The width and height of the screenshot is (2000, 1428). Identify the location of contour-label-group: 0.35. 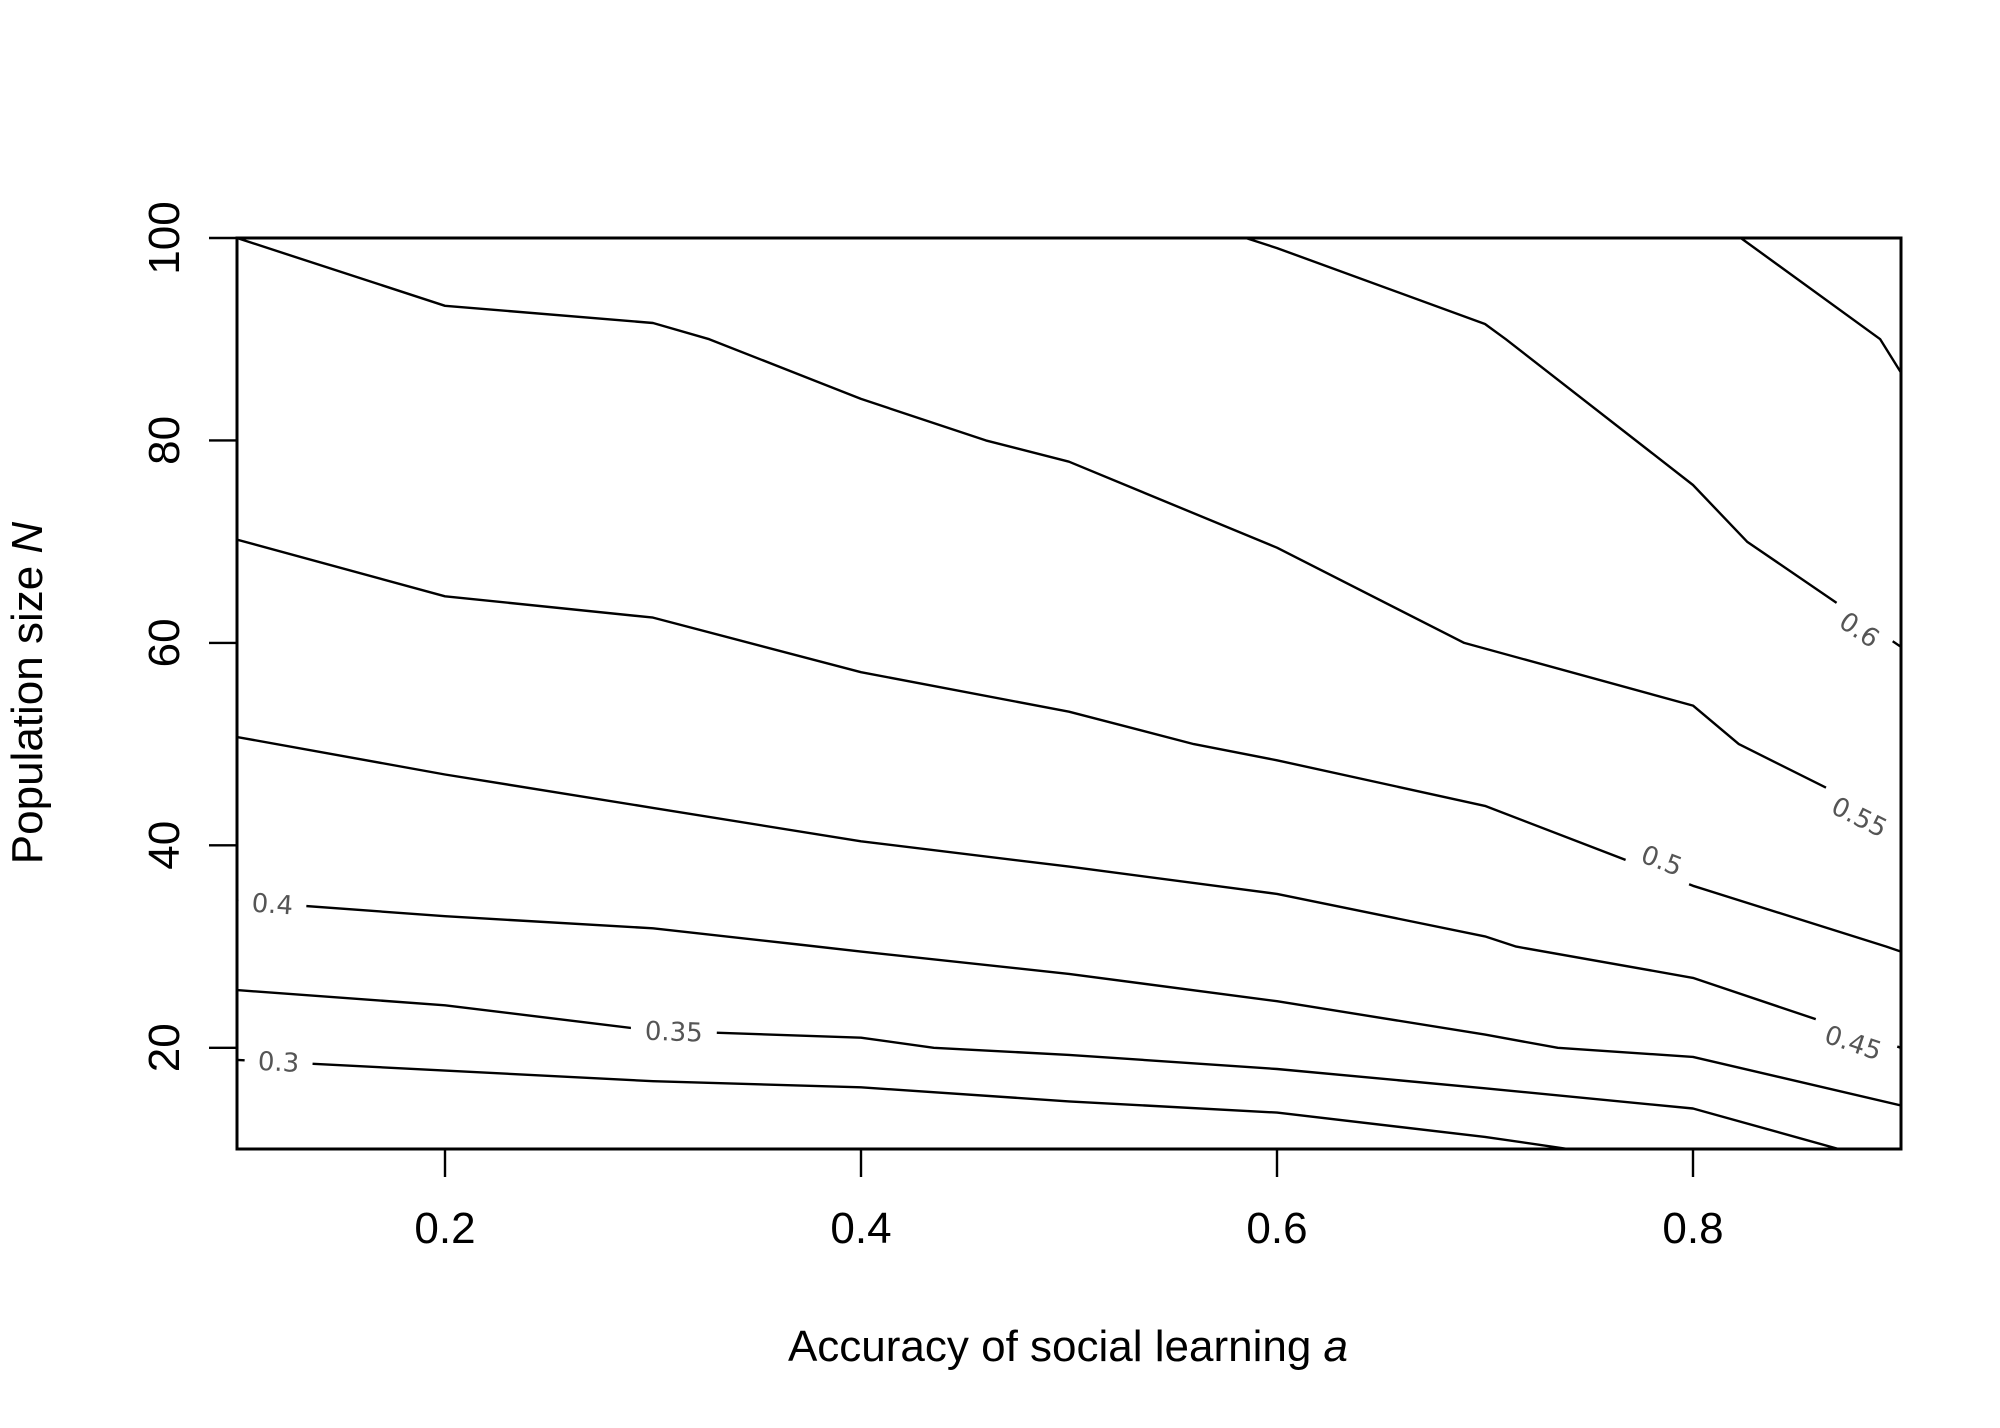
(674, 1032).